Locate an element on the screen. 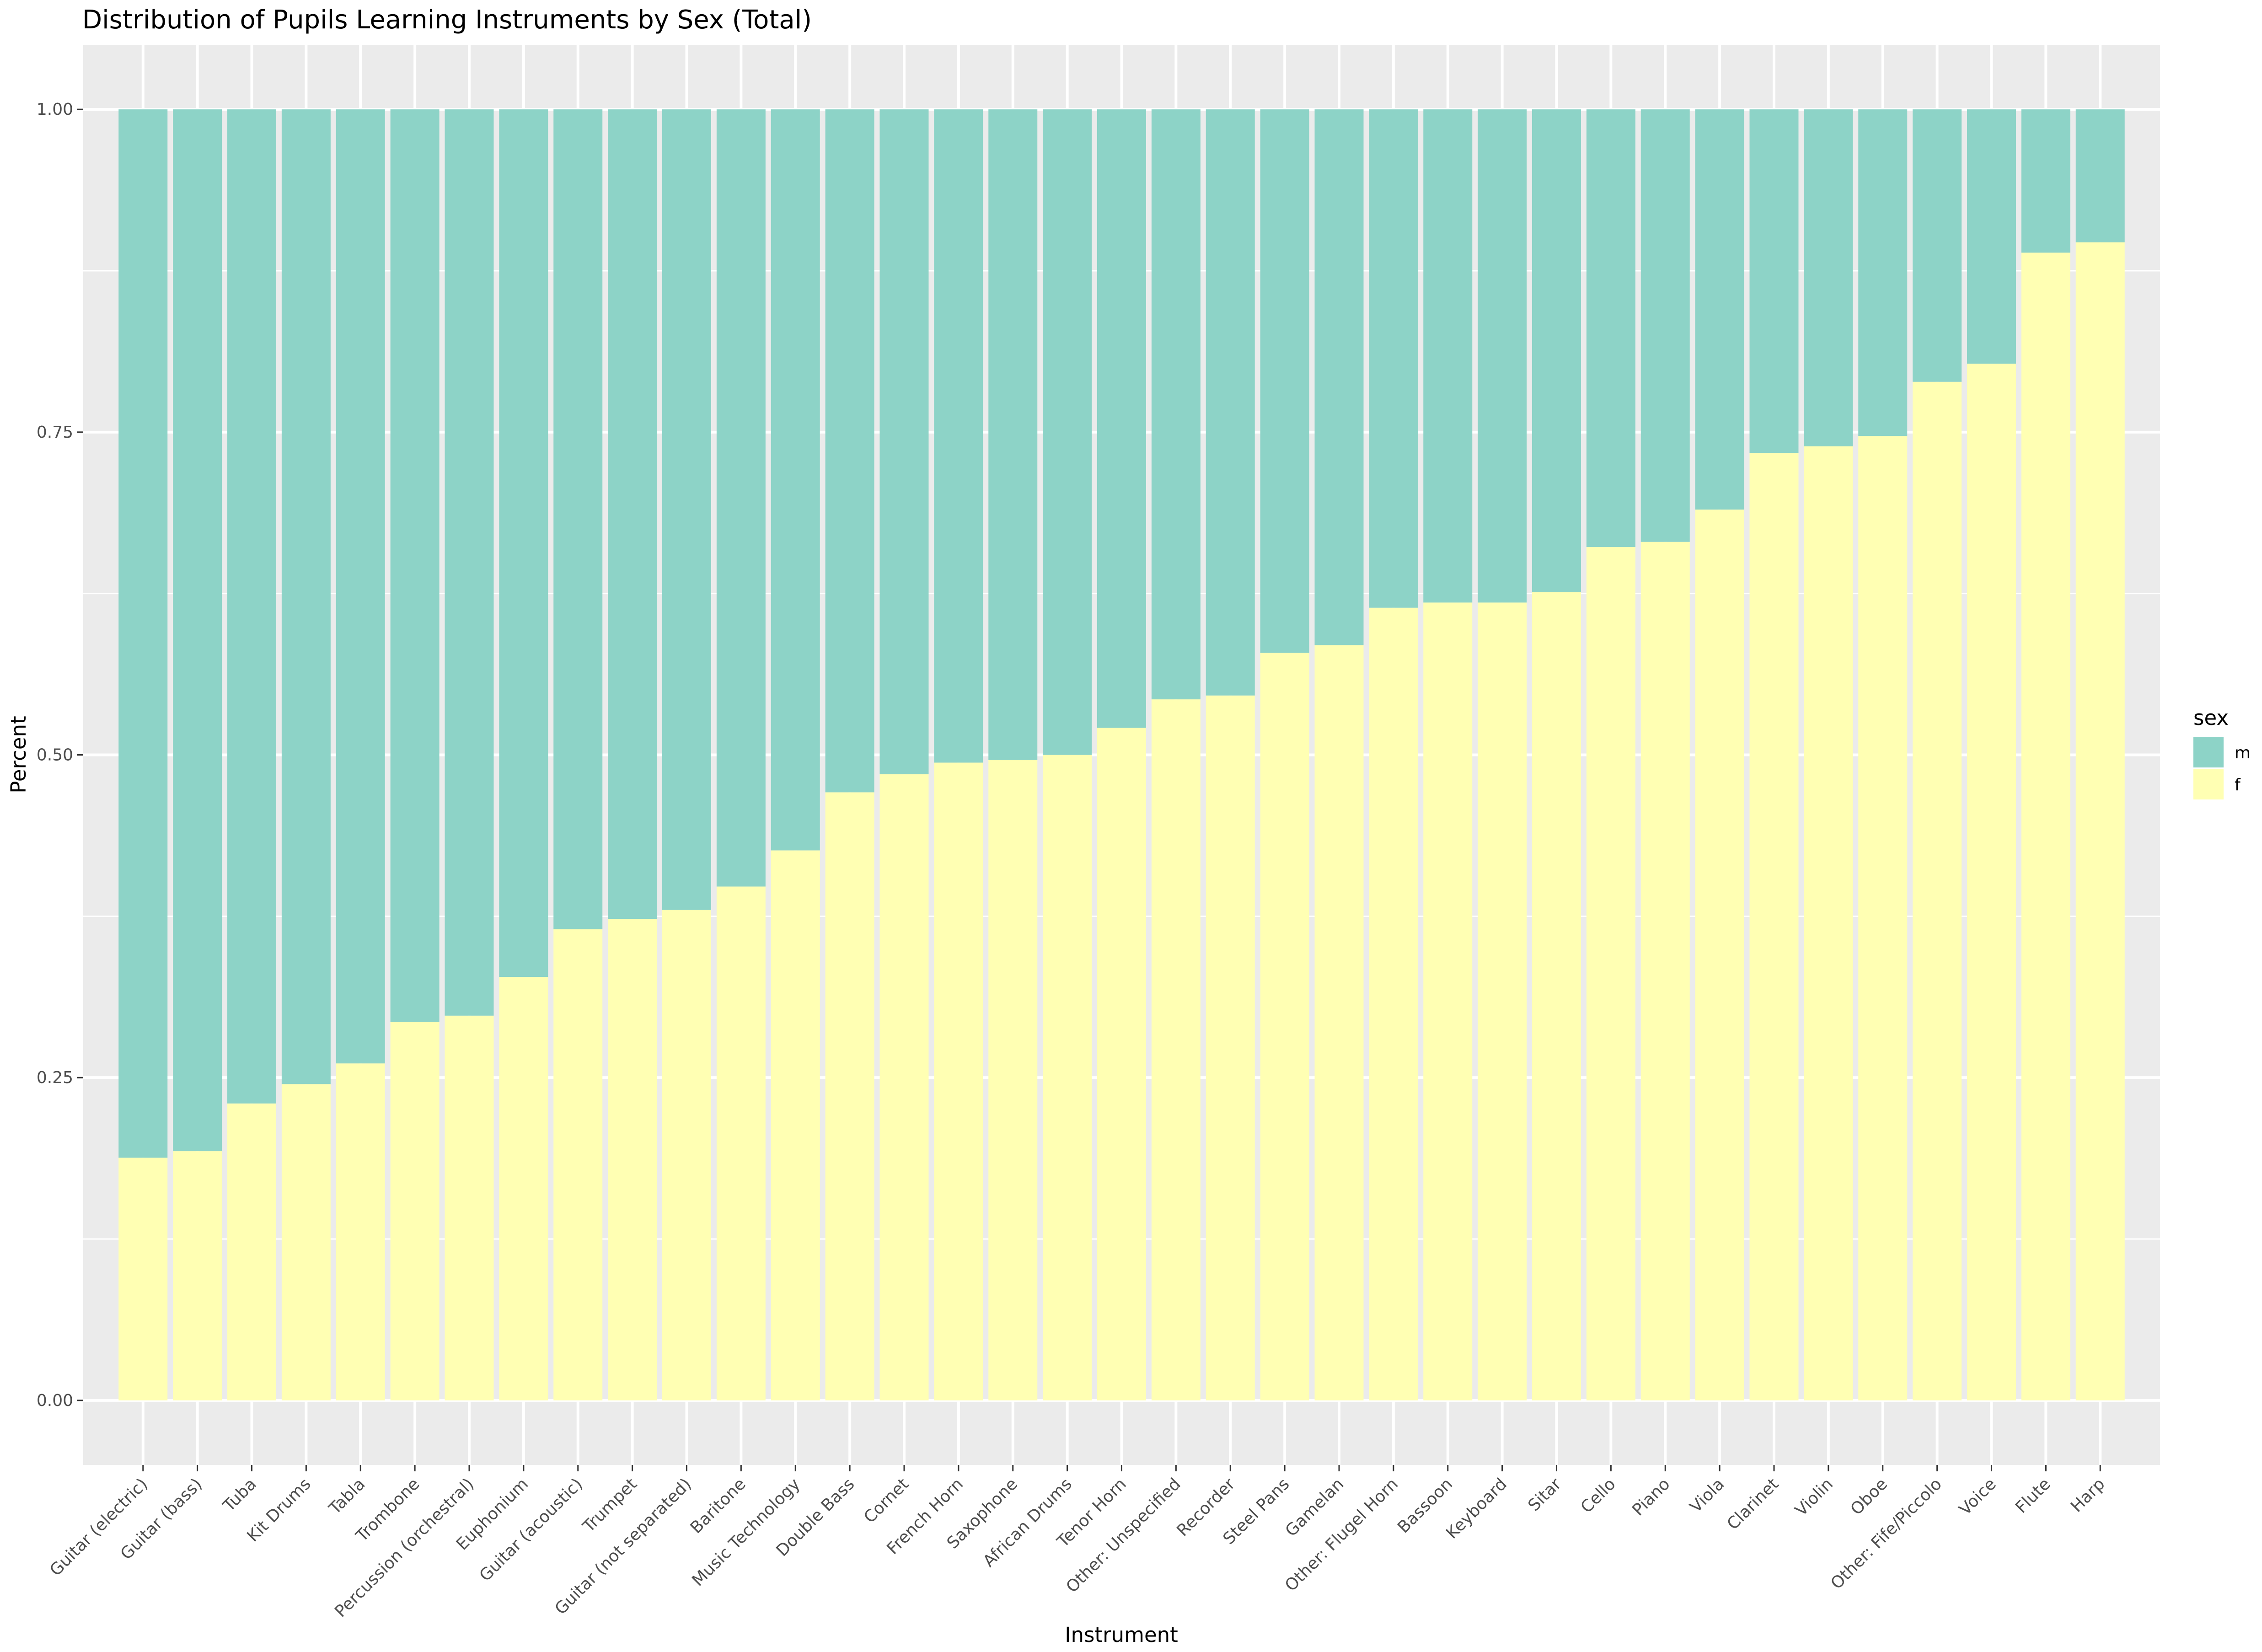 This screenshot has height=1652, width=2262. x-tick-label: Harp is located at coordinates (2087, 1495).